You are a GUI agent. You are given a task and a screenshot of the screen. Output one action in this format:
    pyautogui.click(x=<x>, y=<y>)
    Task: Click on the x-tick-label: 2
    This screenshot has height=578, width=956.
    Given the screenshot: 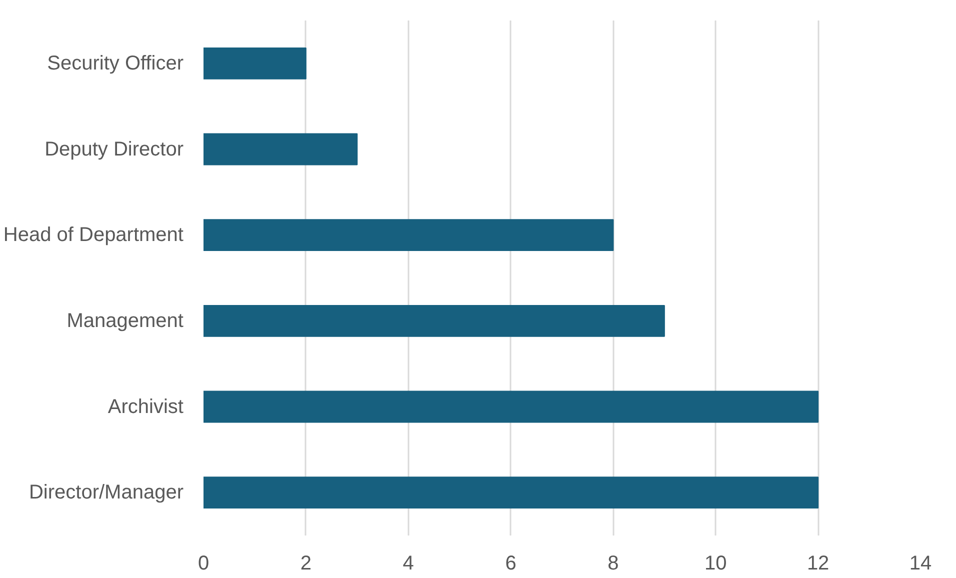 What is the action you would take?
    pyautogui.click(x=306, y=563)
    